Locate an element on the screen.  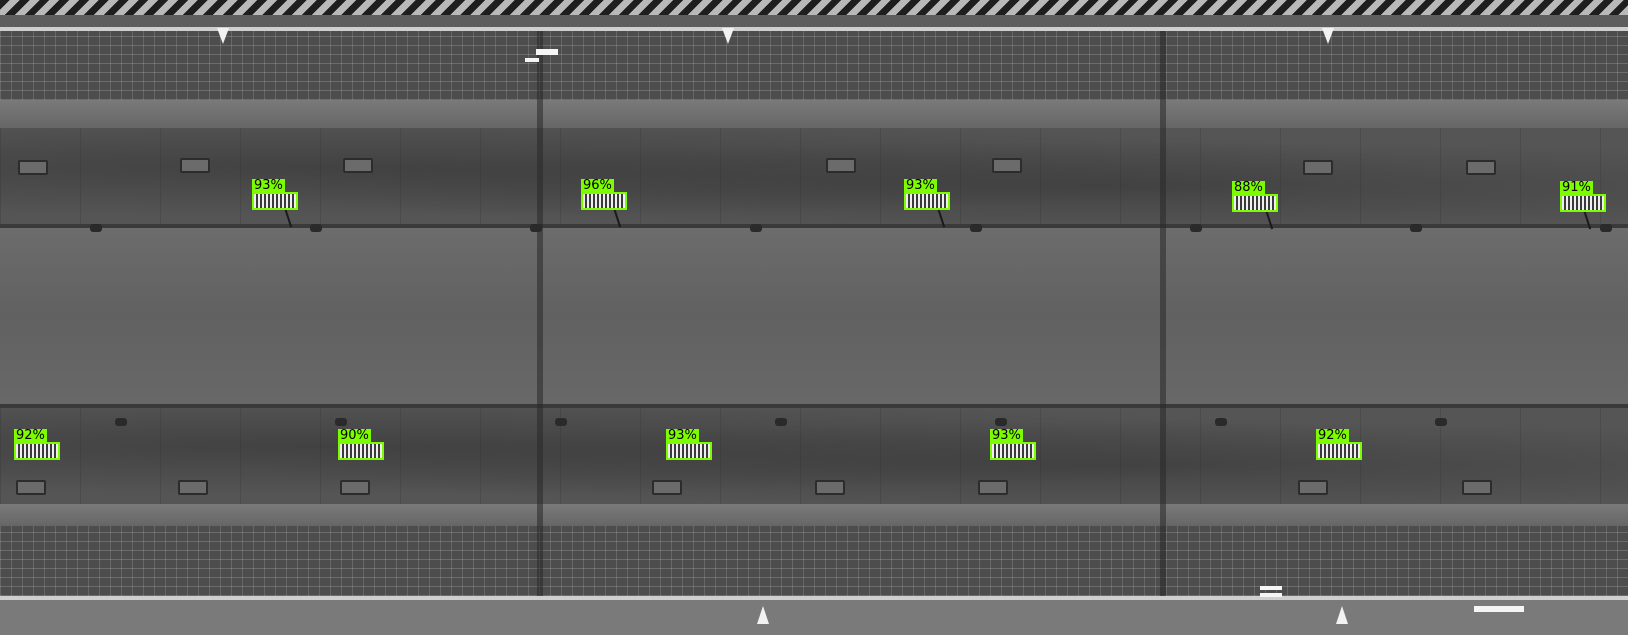
confidence-label: 90% is located at coordinates (354, 435).